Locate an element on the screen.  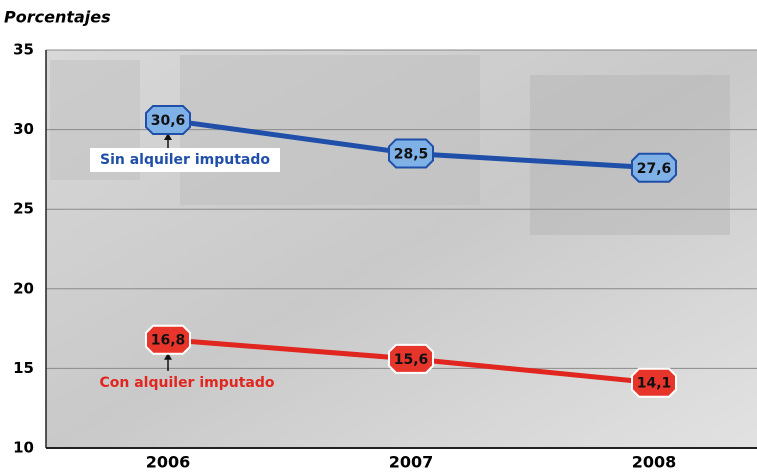
value-label: 27,6 is located at coordinates (654, 169).